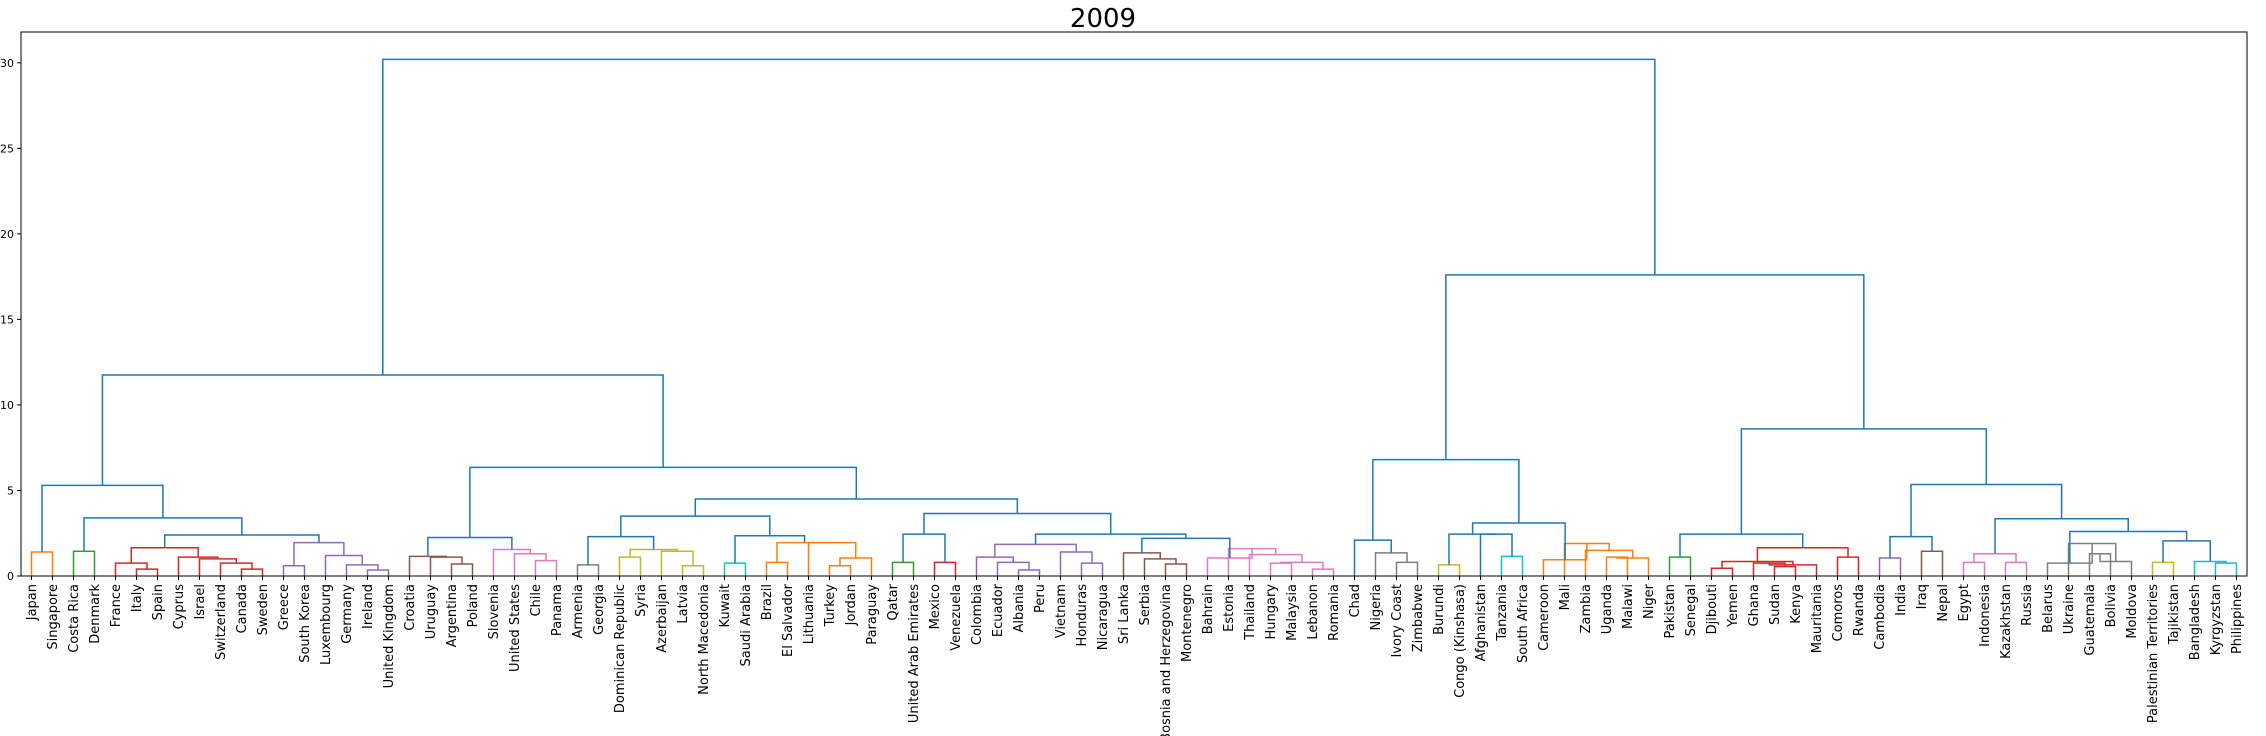 The image size is (2266, 736). I want to click on leaf-label: Luxembourg, so click(326, 624).